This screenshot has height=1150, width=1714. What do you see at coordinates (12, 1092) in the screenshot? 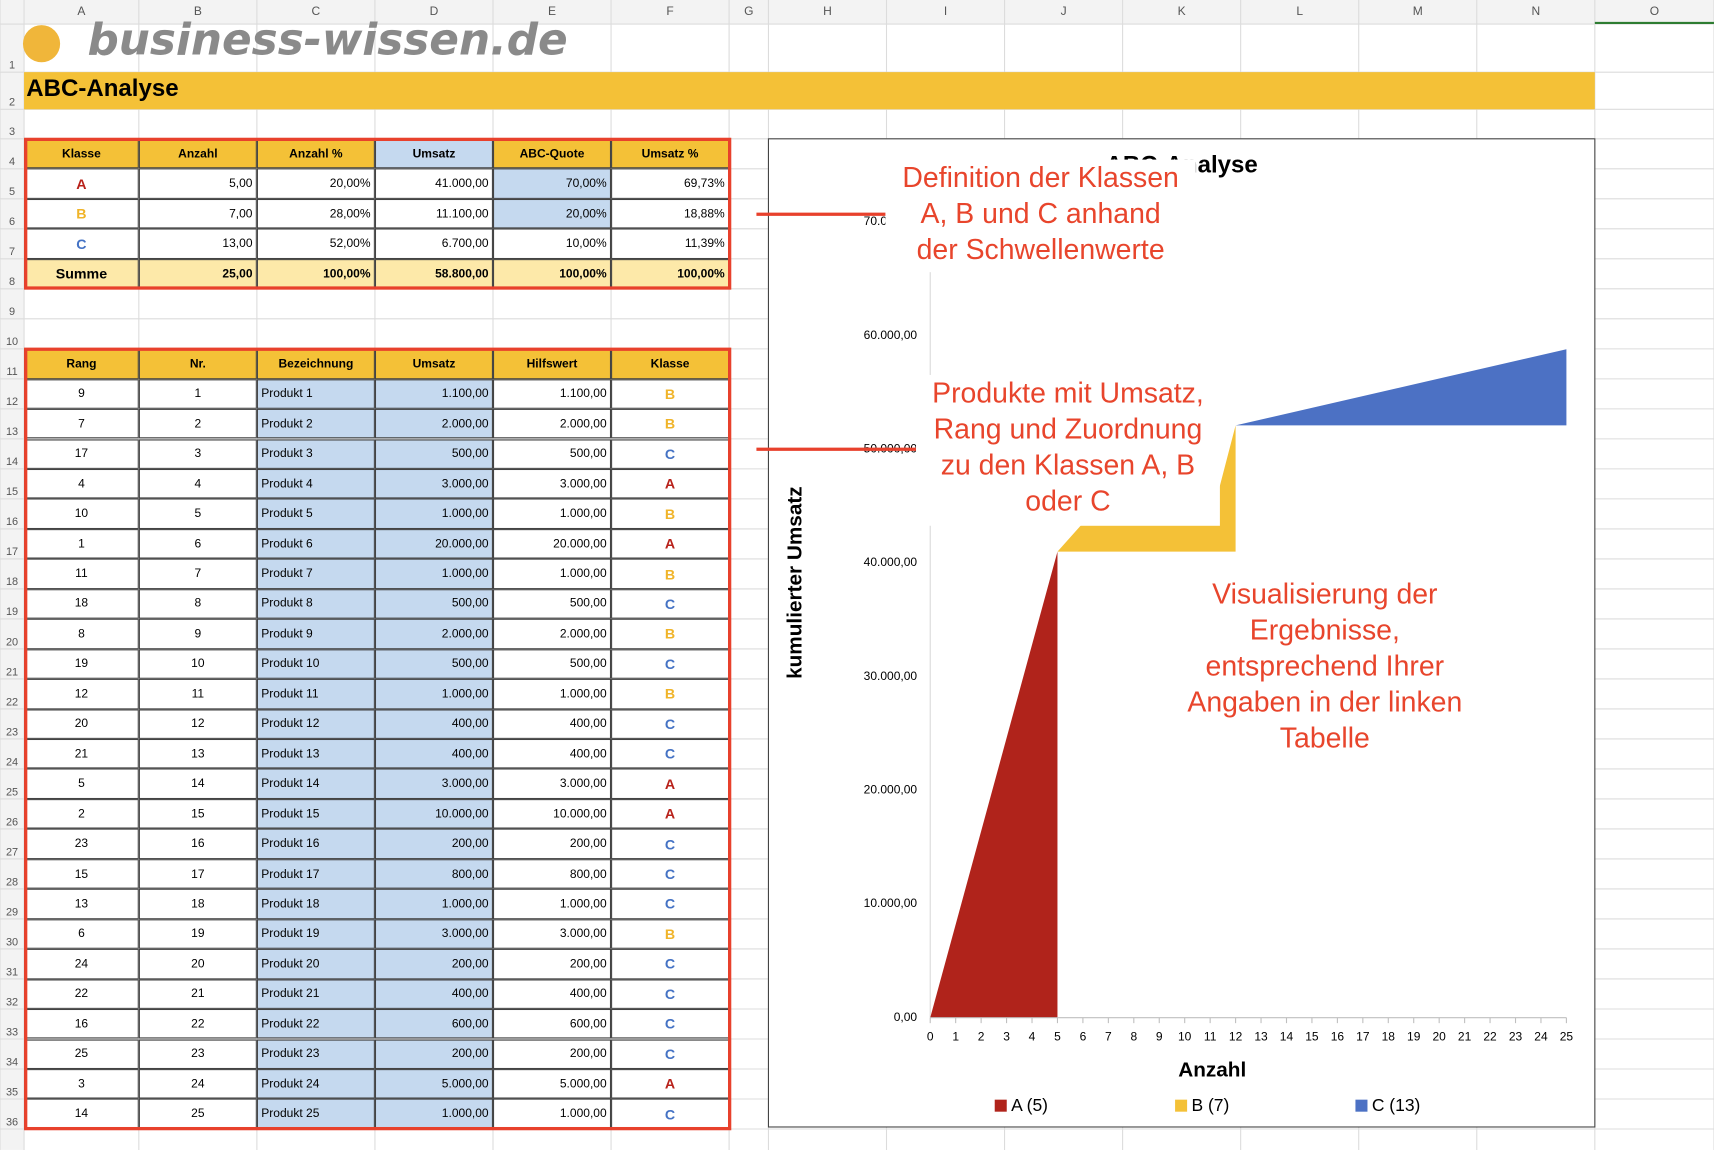
I see `row-number: 35` at bounding box center [12, 1092].